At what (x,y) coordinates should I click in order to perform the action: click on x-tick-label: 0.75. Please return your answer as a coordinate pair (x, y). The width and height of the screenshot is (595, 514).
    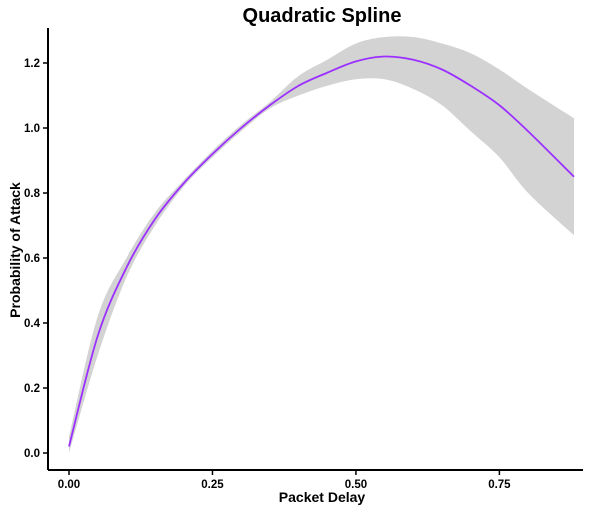
    Looking at the image, I should click on (499, 485).